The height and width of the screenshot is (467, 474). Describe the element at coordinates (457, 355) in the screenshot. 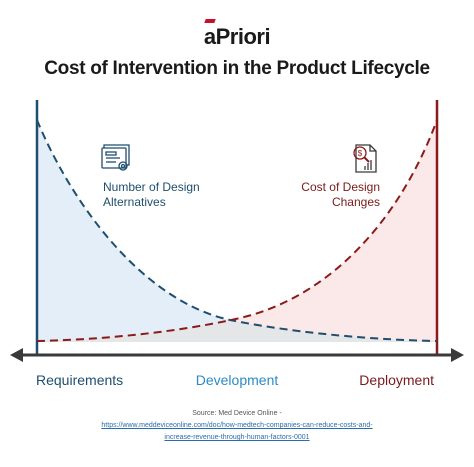

I see `right-arrowhead` at that location.